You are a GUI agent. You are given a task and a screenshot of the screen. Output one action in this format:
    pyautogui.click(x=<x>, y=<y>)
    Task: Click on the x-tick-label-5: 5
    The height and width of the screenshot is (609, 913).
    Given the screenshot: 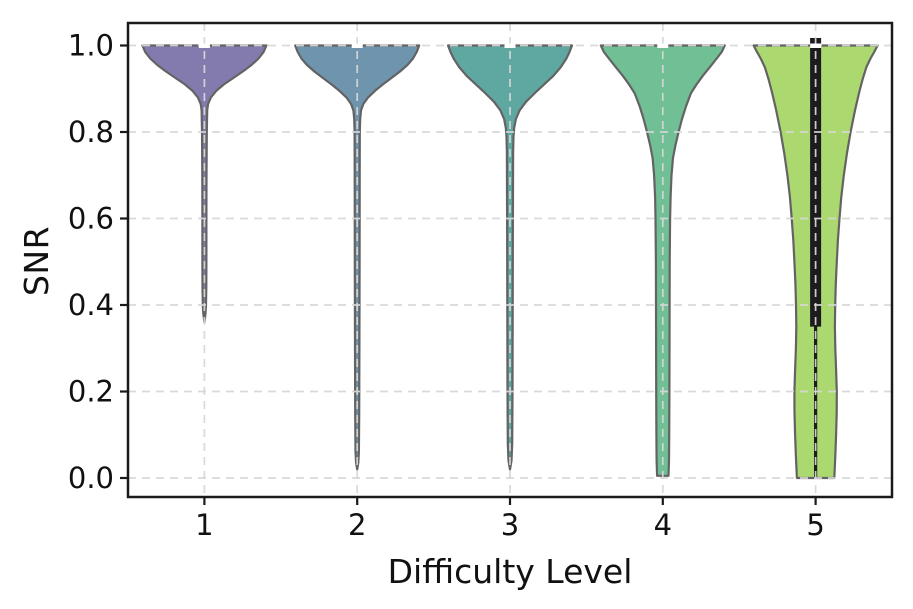 What is the action you would take?
    pyautogui.click(x=815, y=525)
    